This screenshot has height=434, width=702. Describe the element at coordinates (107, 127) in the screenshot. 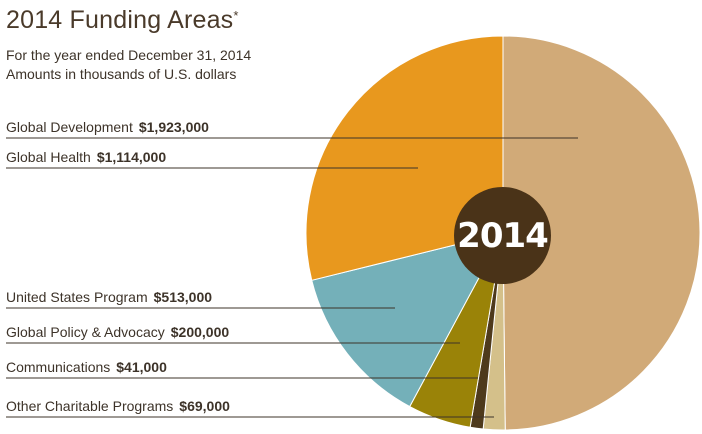

I see `legend-label-global-development: Global Development $1,923,000` at that location.